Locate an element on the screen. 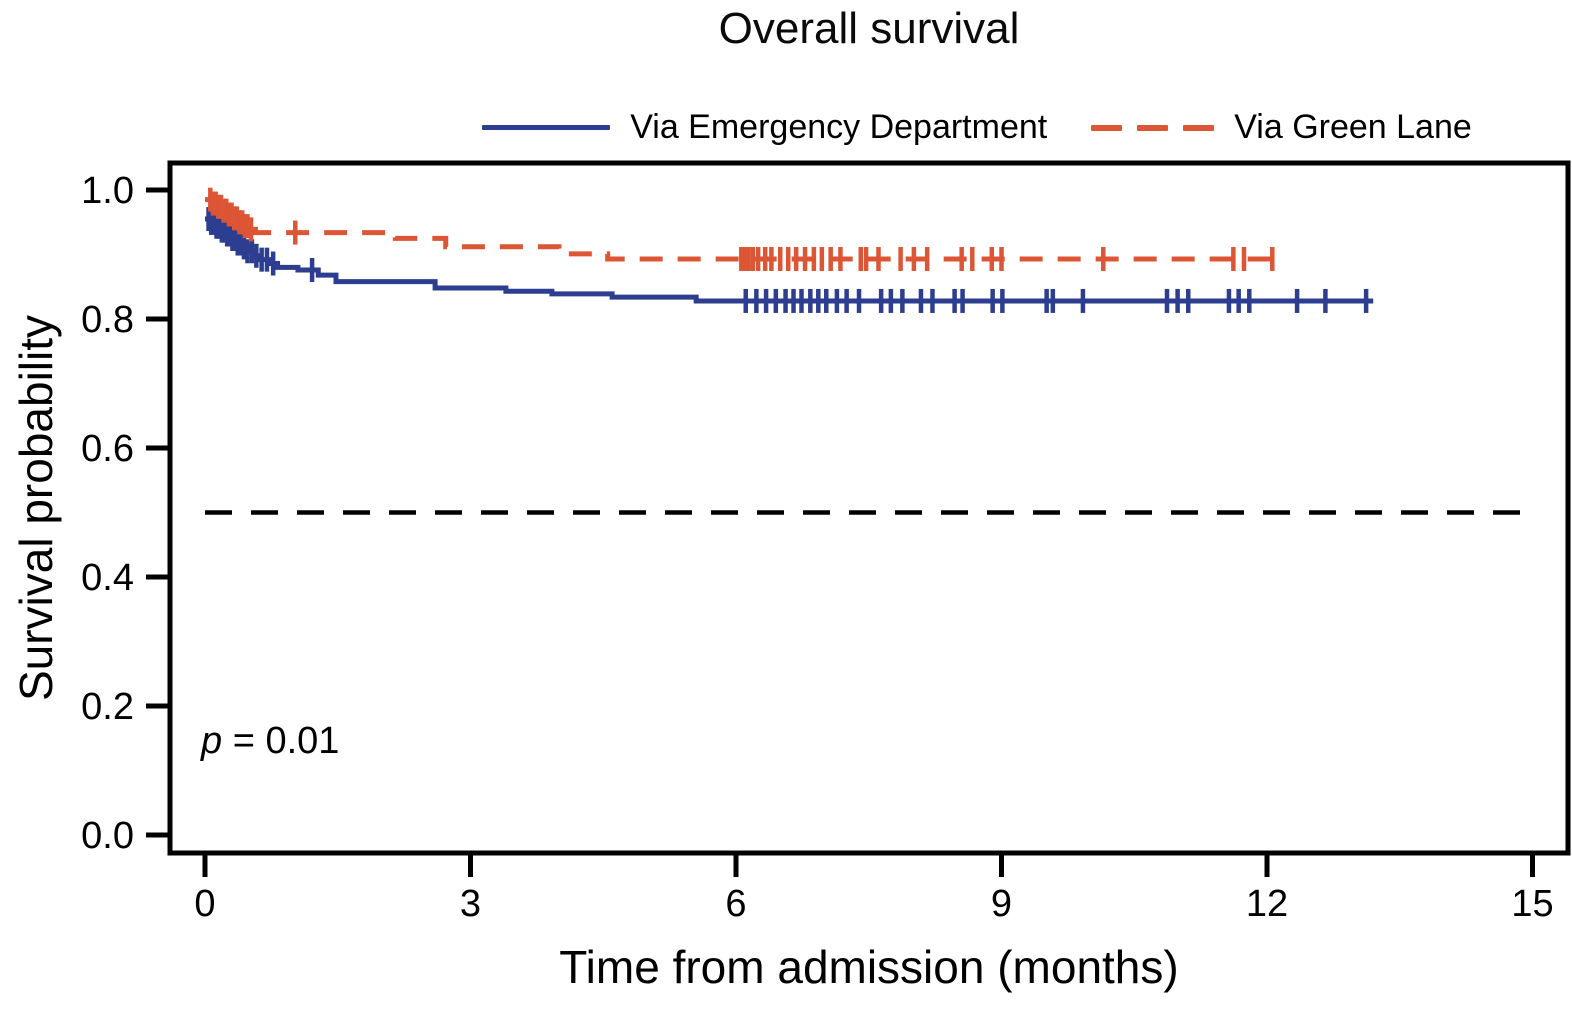 The image size is (1572, 1012). y-axis-tick-label: 0.4 is located at coordinates (107, 578).